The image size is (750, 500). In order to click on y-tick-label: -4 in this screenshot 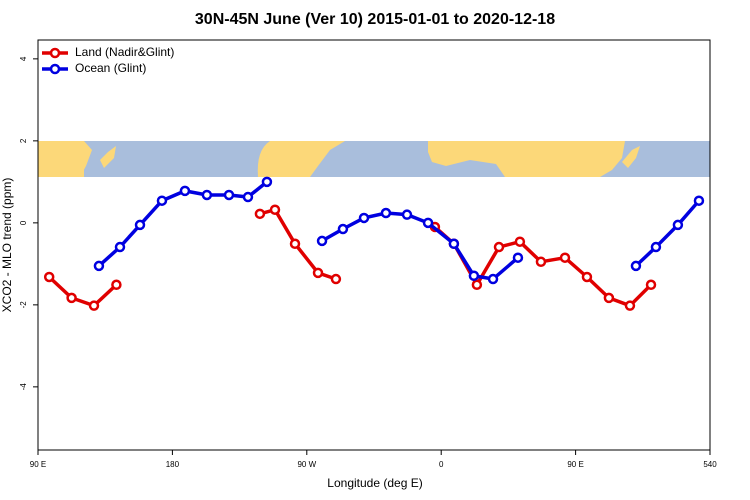, I will do `click(23, 387)`.